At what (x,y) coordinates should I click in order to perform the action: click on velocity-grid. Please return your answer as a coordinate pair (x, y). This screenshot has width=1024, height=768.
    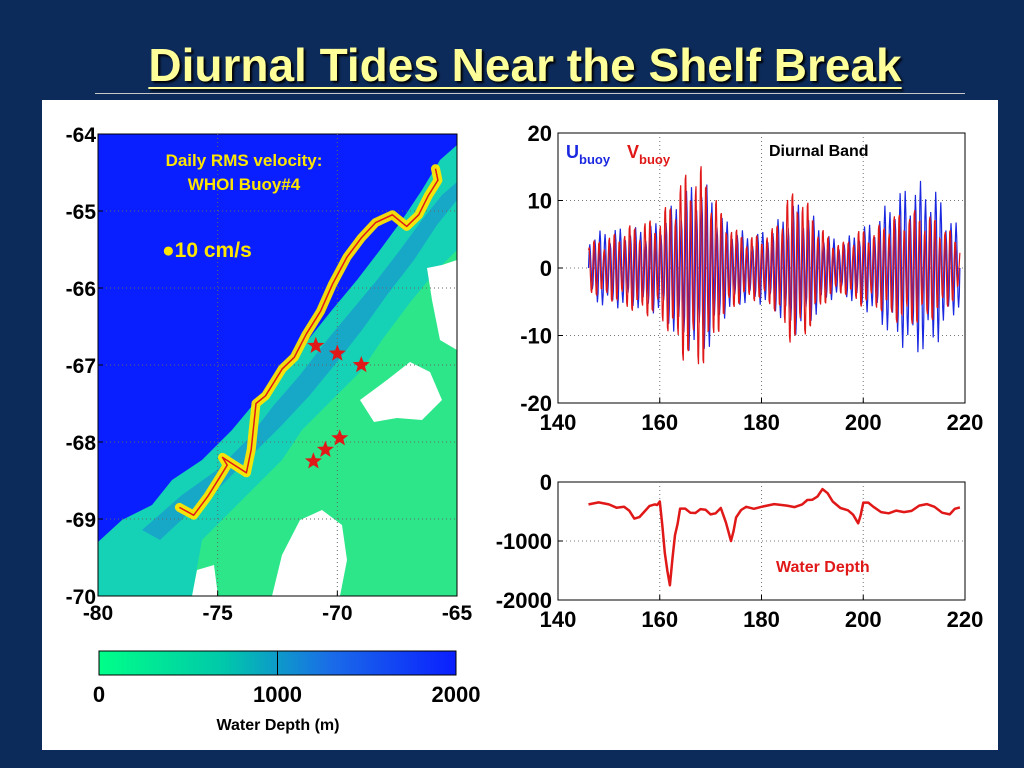
    Looking at the image, I should click on (761, 268).